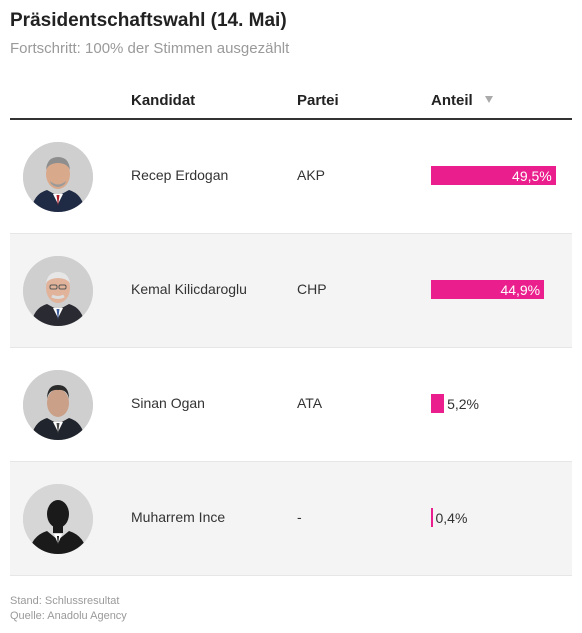 The height and width of the screenshot is (633, 582). I want to click on erdogan-photo, so click(58, 177).